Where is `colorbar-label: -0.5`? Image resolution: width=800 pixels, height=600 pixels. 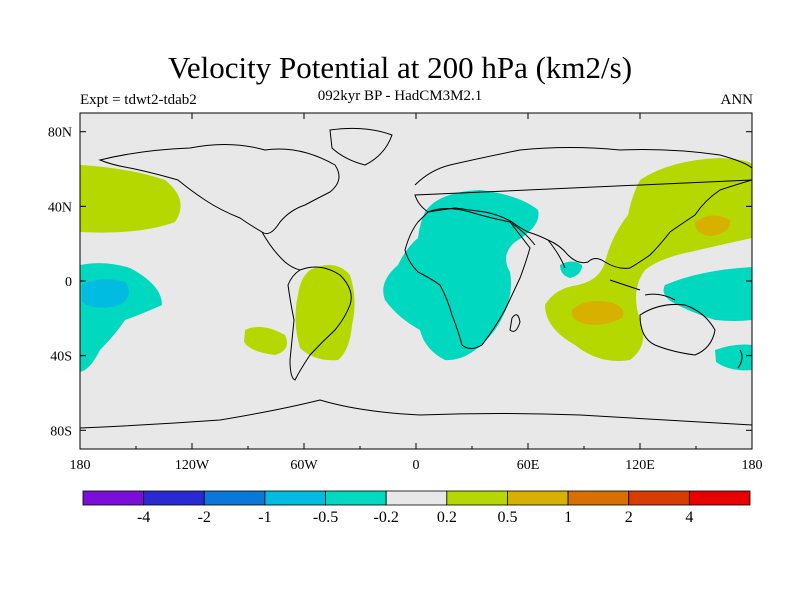
colorbar-label: -0.5 is located at coordinates (325, 517).